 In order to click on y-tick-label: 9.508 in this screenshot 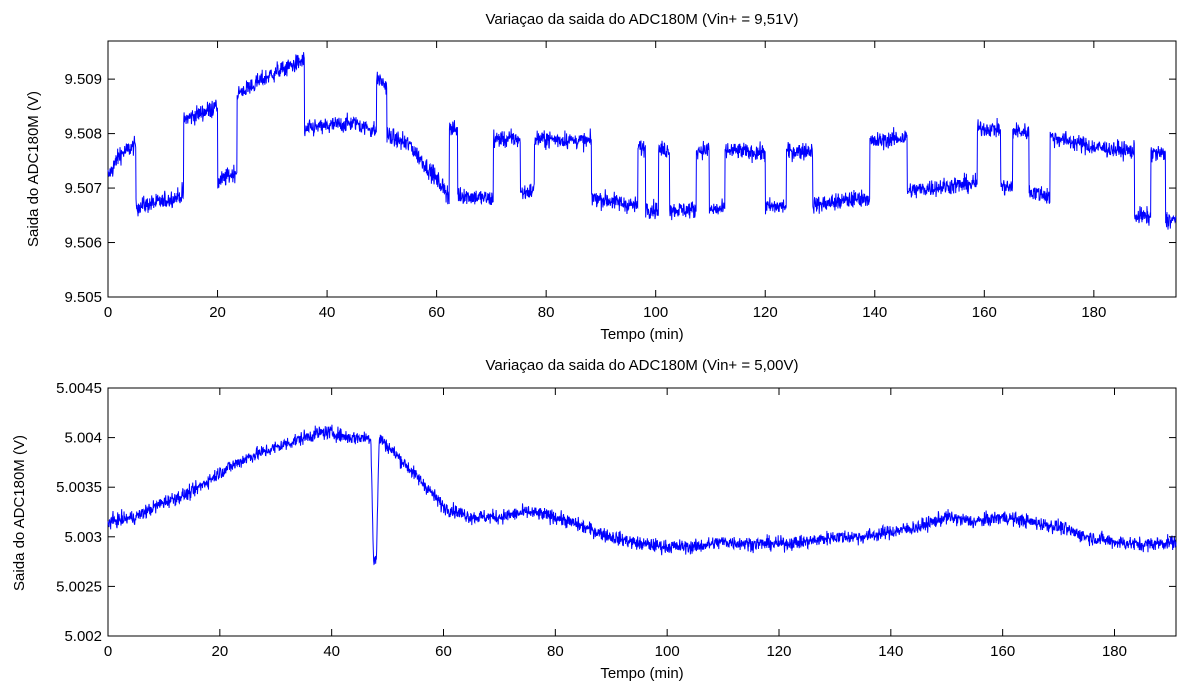, I will do `click(83, 134)`.